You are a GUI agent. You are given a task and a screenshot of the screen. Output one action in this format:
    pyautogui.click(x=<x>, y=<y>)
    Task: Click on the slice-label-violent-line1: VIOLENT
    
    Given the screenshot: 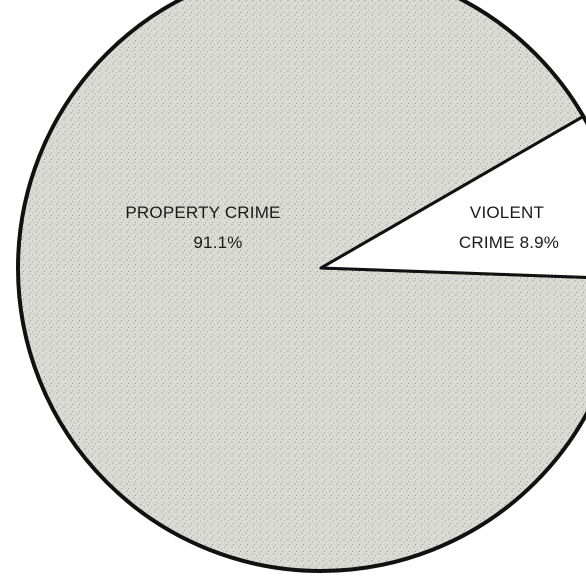 What is the action you would take?
    pyautogui.click(x=507, y=212)
    